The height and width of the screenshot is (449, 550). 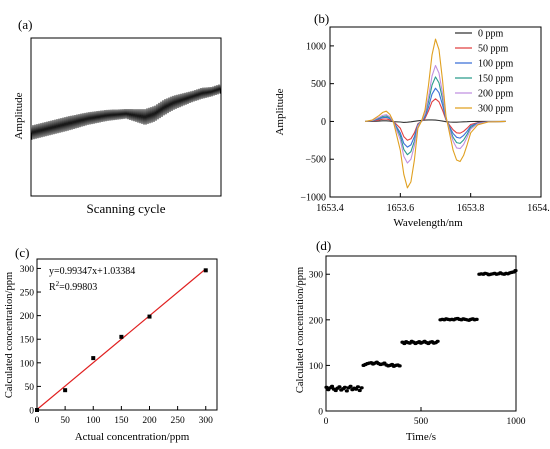 I want to click on panel-d-ytick-label: 100, so click(x=316, y=367).